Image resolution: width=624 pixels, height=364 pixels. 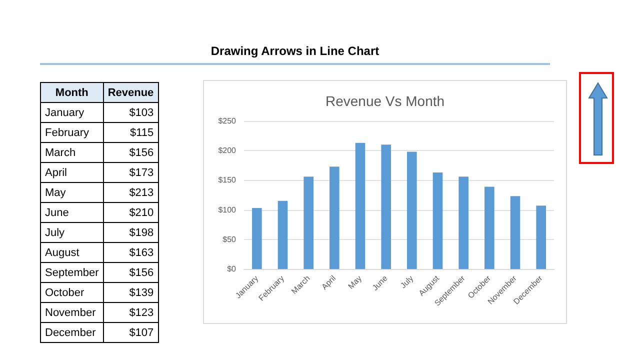 What do you see at coordinates (130, 252) in the screenshot?
I see `text: $163` at bounding box center [130, 252].